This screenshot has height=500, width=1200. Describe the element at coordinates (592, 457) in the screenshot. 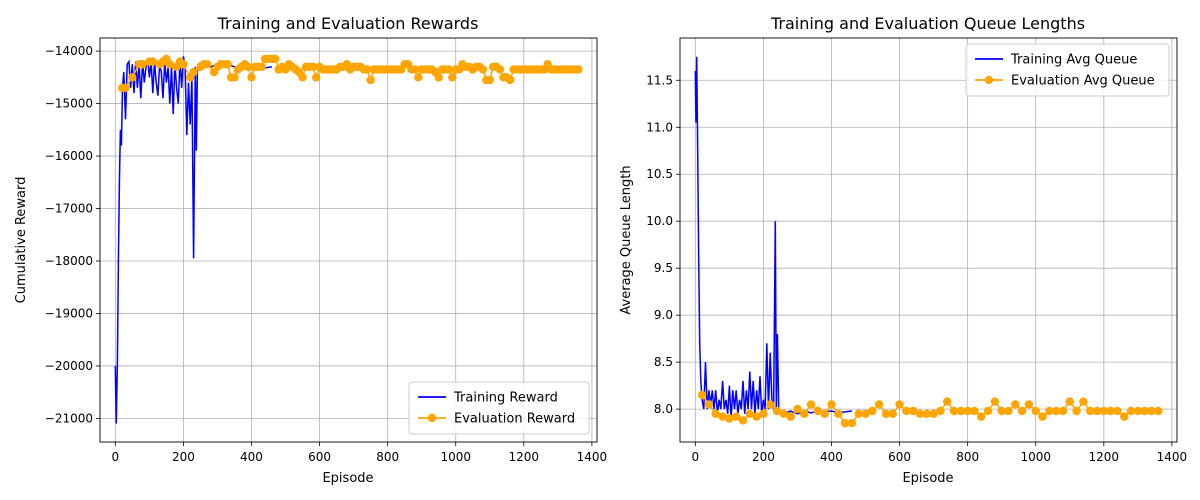

I see `rewards-x-tick-label: 1400` at that location.